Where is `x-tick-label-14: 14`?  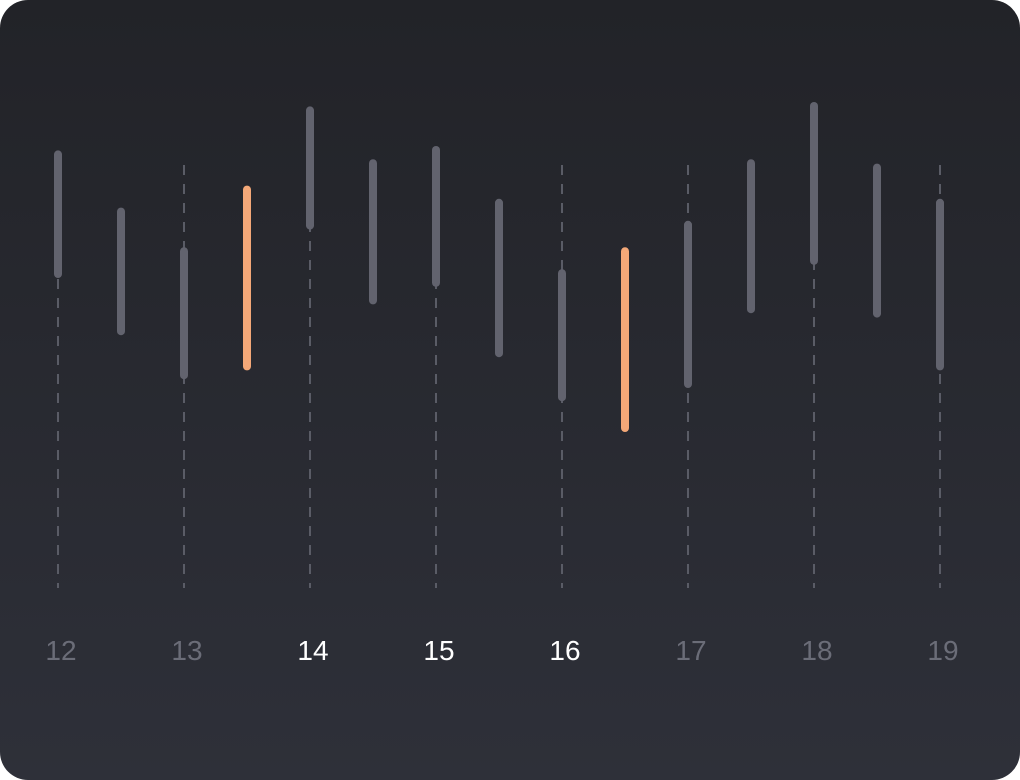
x-tick-label-14: 14 is located at coordinates (312, 650).